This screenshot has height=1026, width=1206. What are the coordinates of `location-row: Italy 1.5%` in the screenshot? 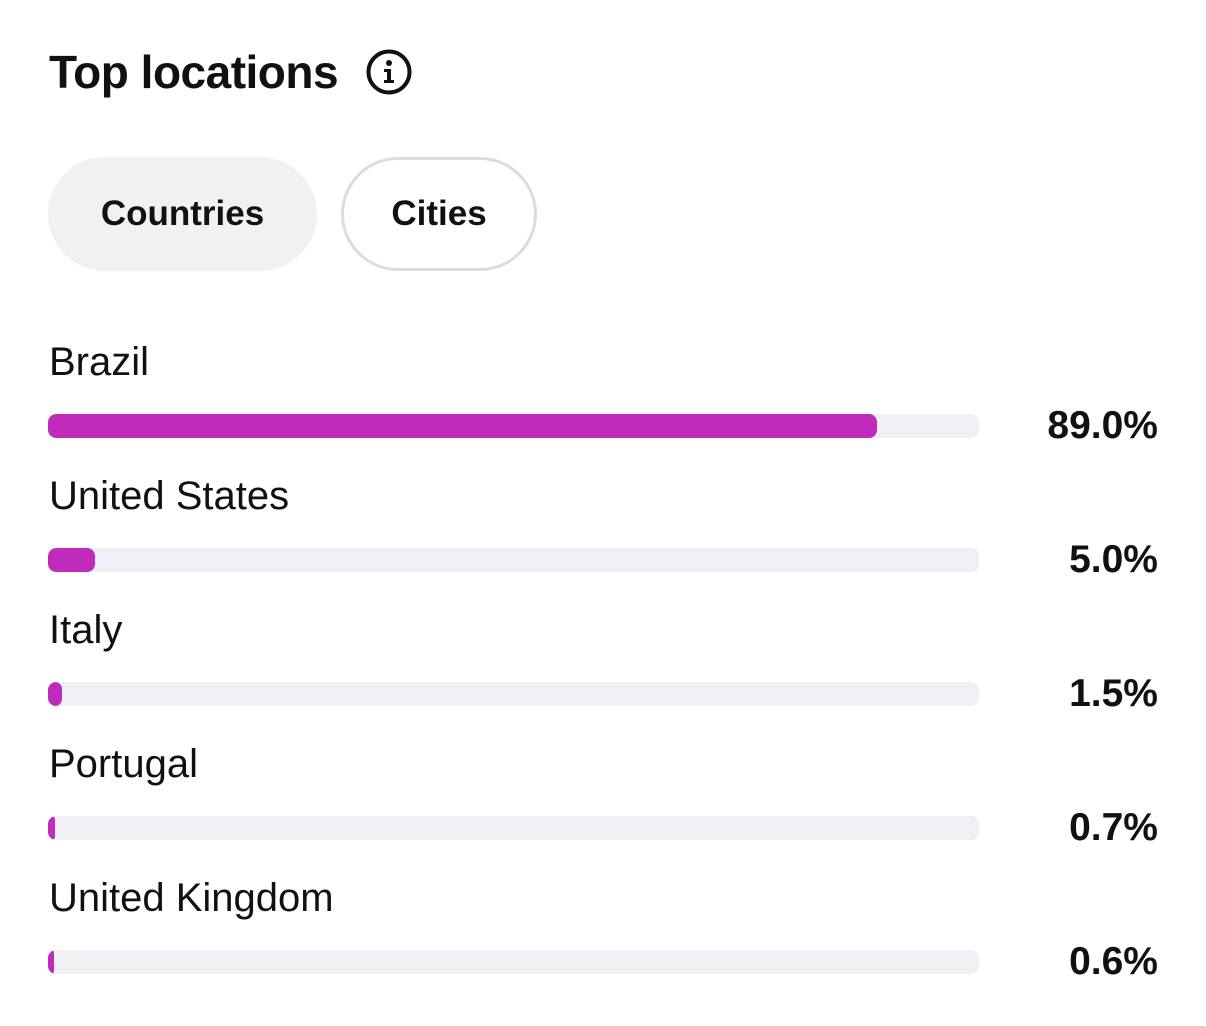 It's located at (603, 673).